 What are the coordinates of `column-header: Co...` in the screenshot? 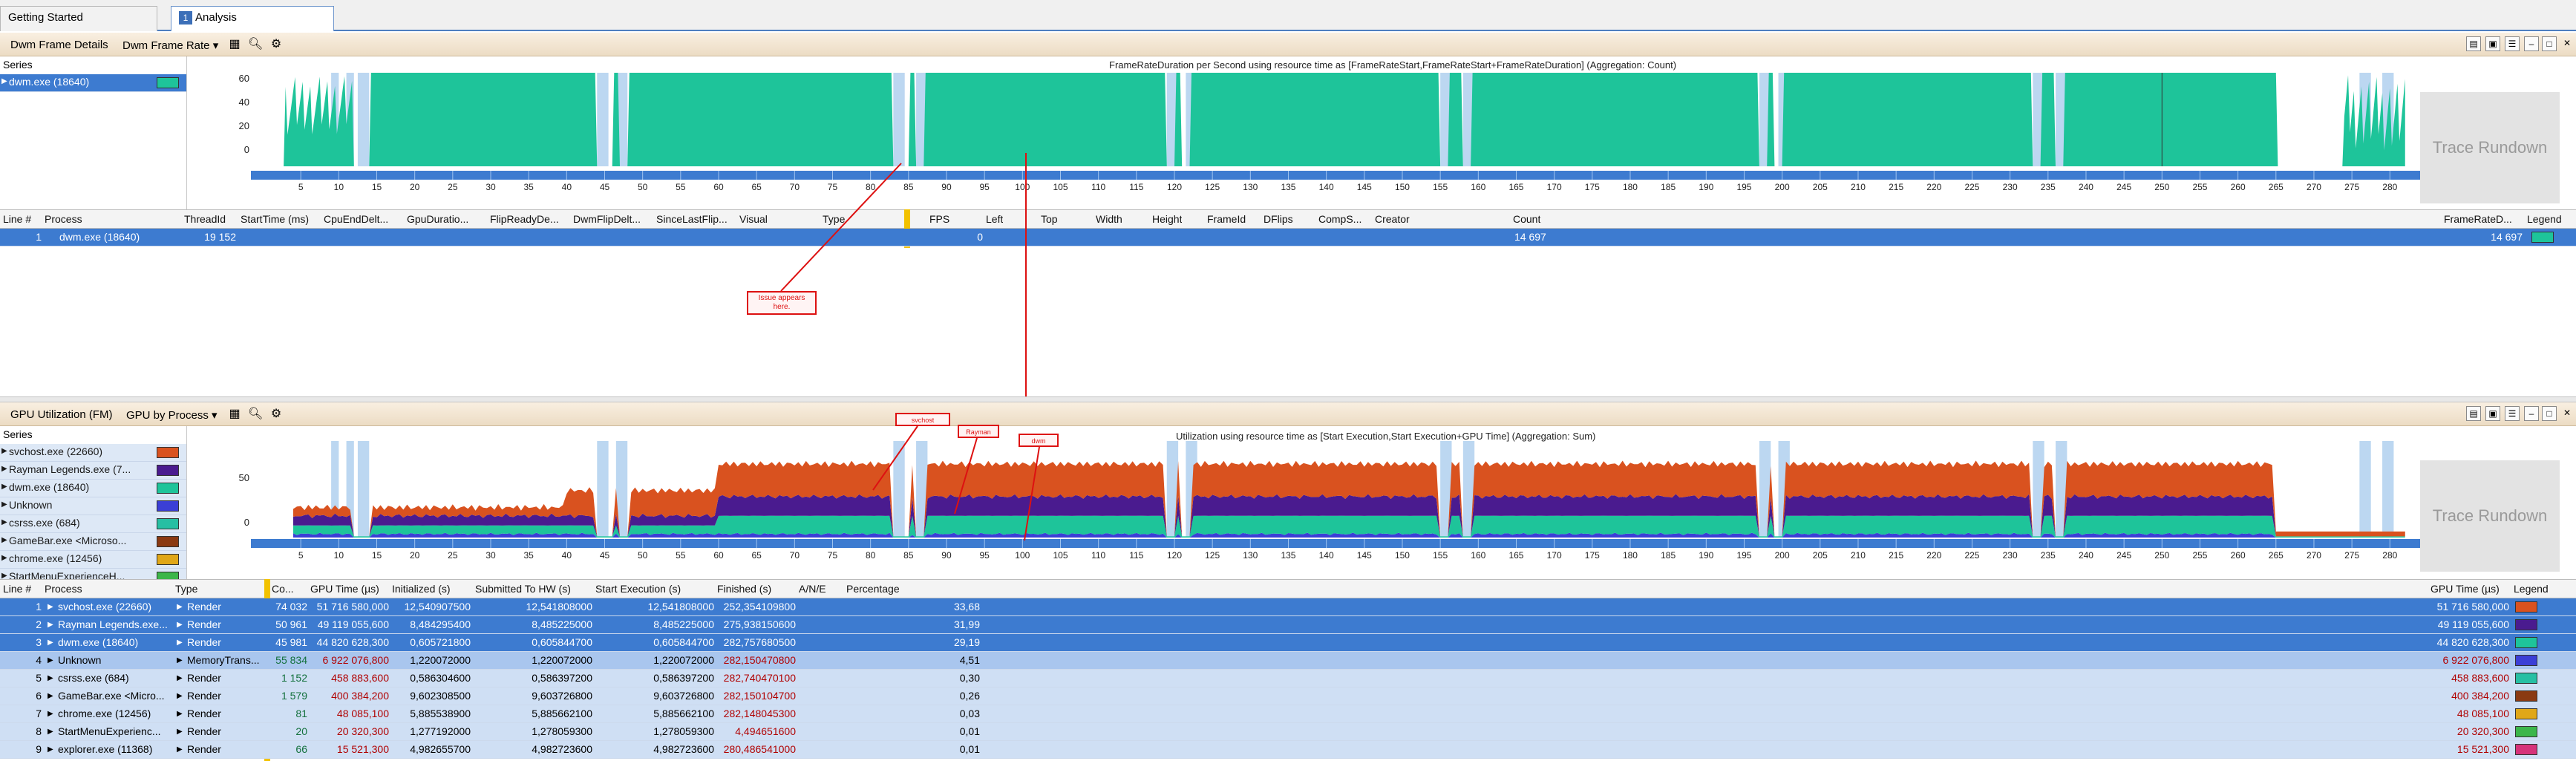 It's located at (283, 589).